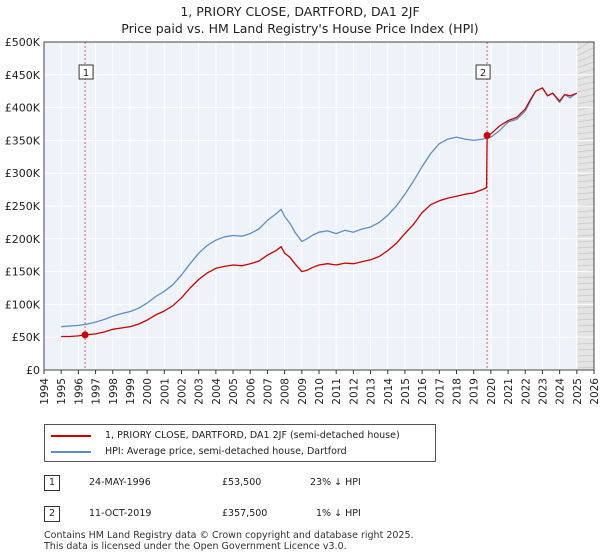 This screenshot has width=600, height=560. Describe the element at coordinates (79, 391) in the screenshot. I see `x-tick-label: 1996` at that location.